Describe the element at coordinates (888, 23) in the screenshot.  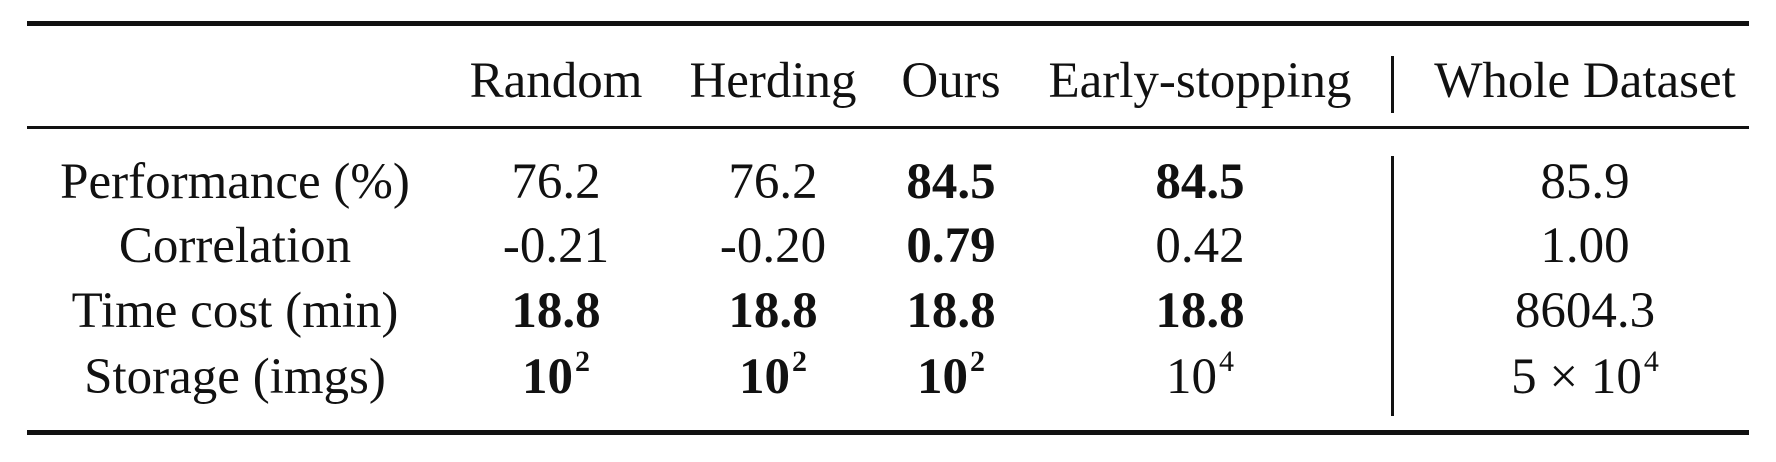
I see `table-top-rule` at that location.